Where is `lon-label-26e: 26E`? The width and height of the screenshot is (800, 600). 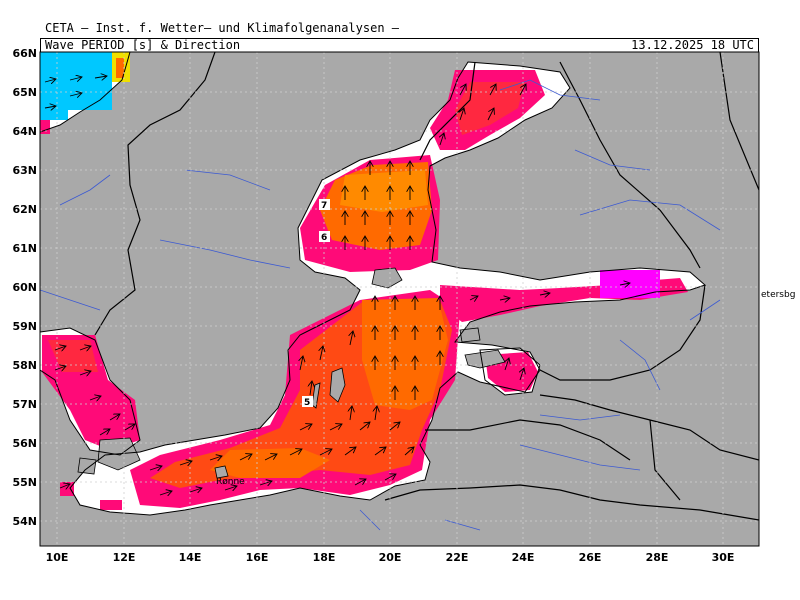
lon-label-26e: 26E is located at coordinates (590, 557).